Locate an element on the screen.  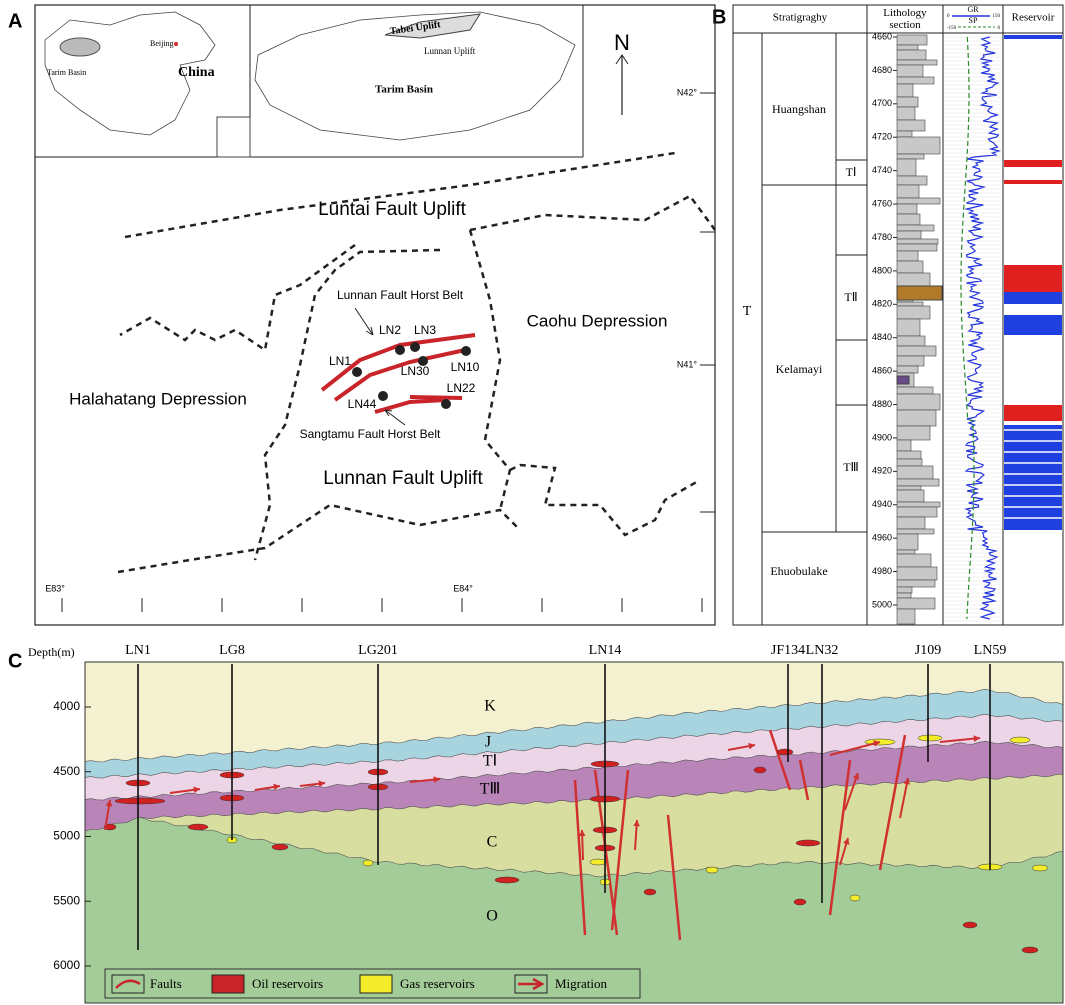
china-outline is located at coordinates (130, 73).